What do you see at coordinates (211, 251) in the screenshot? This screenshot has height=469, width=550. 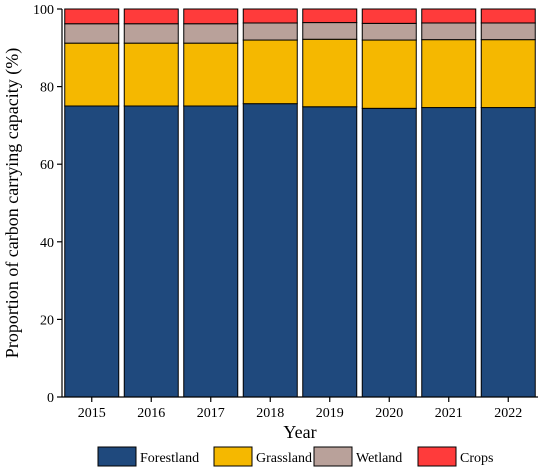 I see `bar-forestland-2017` at bounding box center [211, 251].